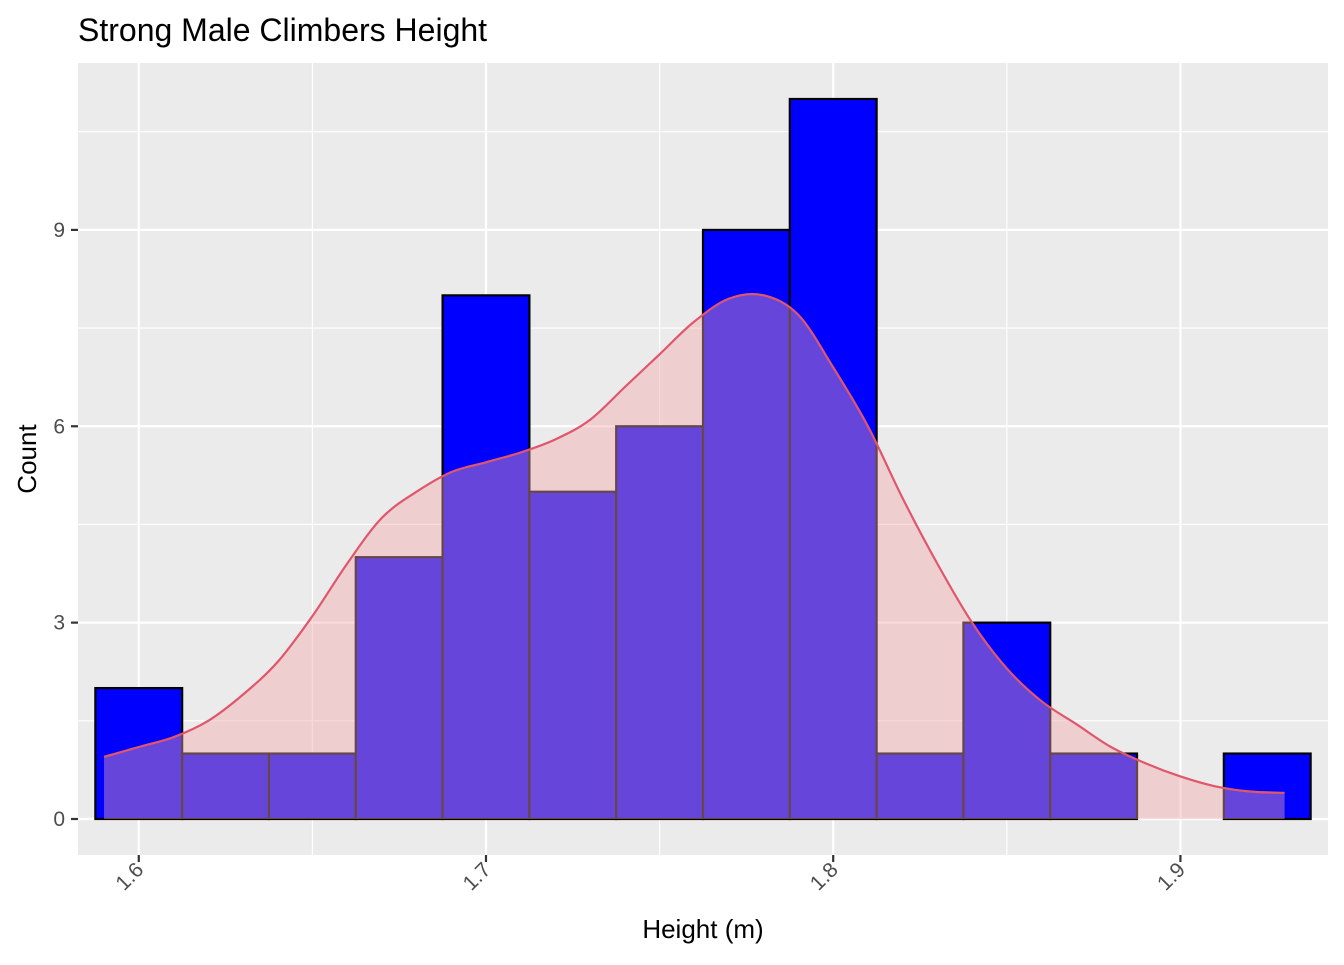  I want to click on y-tick-label: 0, so click(59, 819).